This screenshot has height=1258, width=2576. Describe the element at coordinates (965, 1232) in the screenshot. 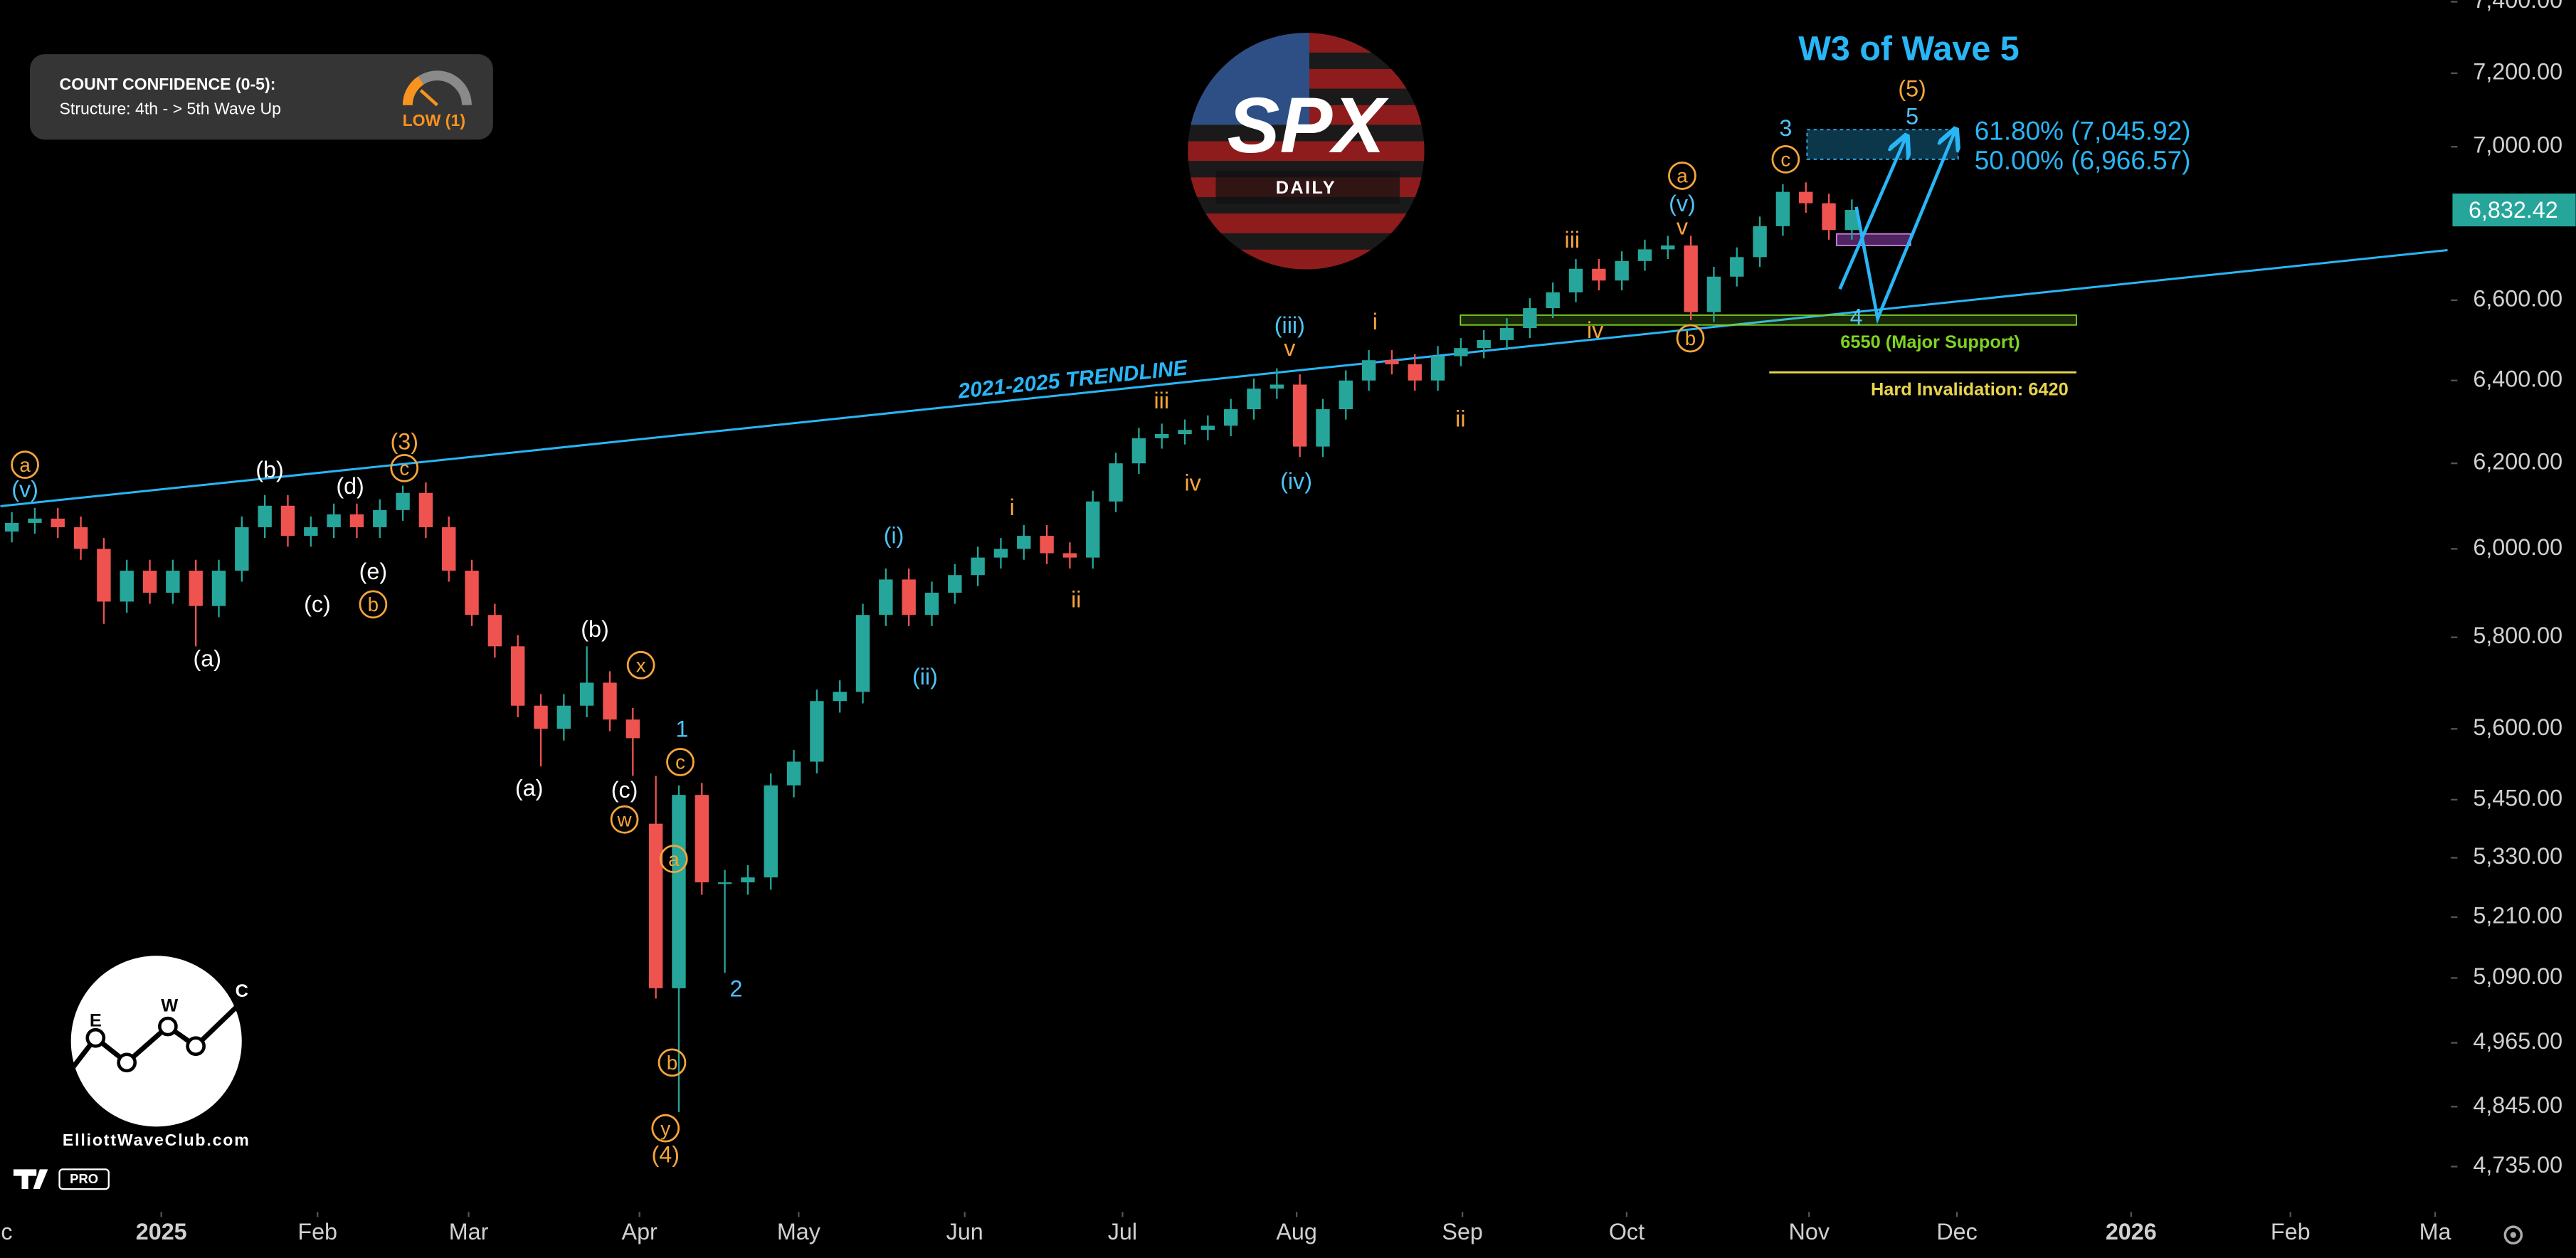

I see `x-tick-label: Jun` at that location.